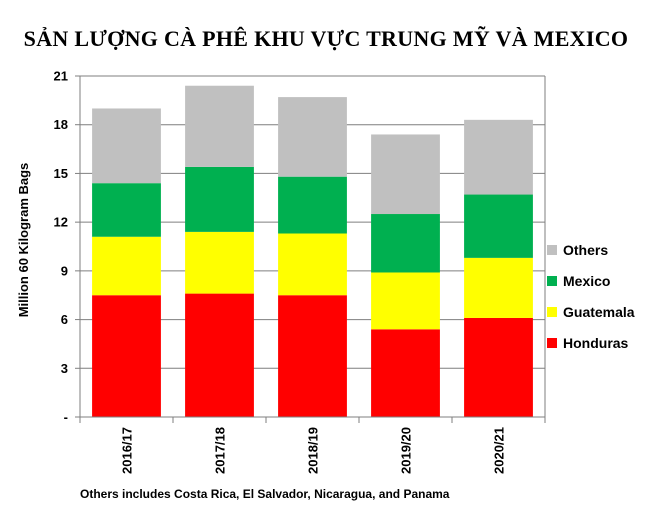 This screenshot has width=652, height=519. I want to click on y-tick-label: 15, so click(61, 173).